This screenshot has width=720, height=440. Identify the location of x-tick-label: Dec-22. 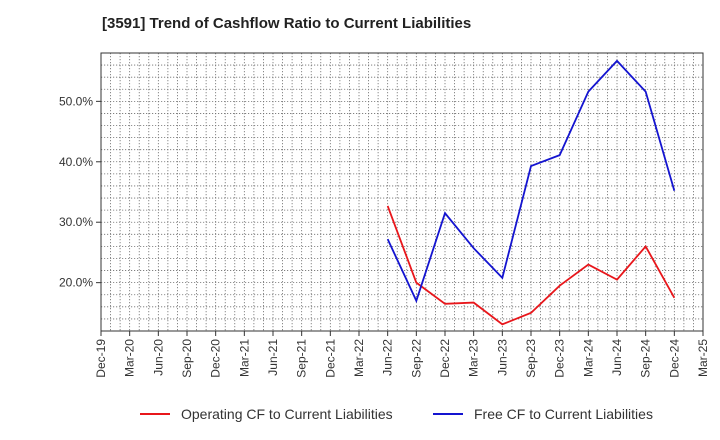
(445, 358).